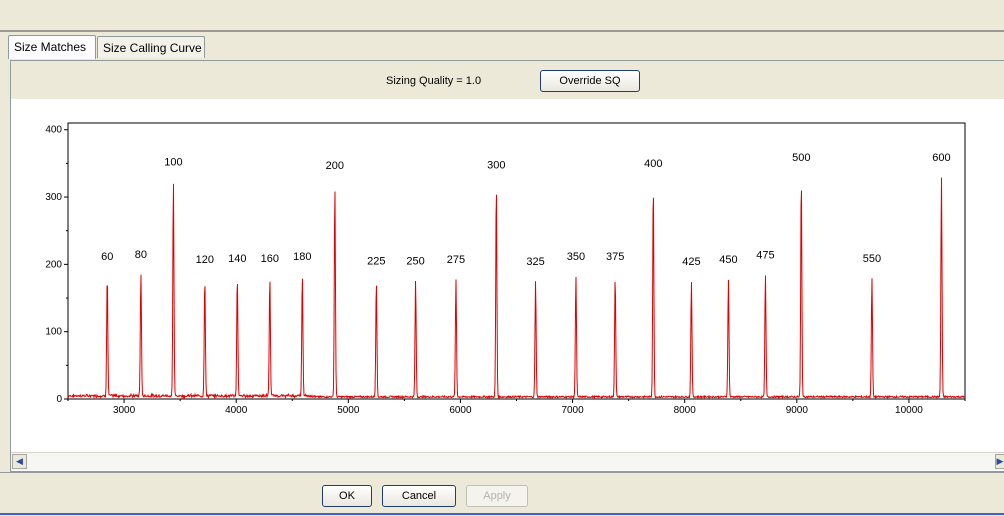 This screenshot has height=516, width=1004. What do you see at coordinates (173, 163) in the screenshot?
I see `peak-label: 100` at bounding box center [173, 163].